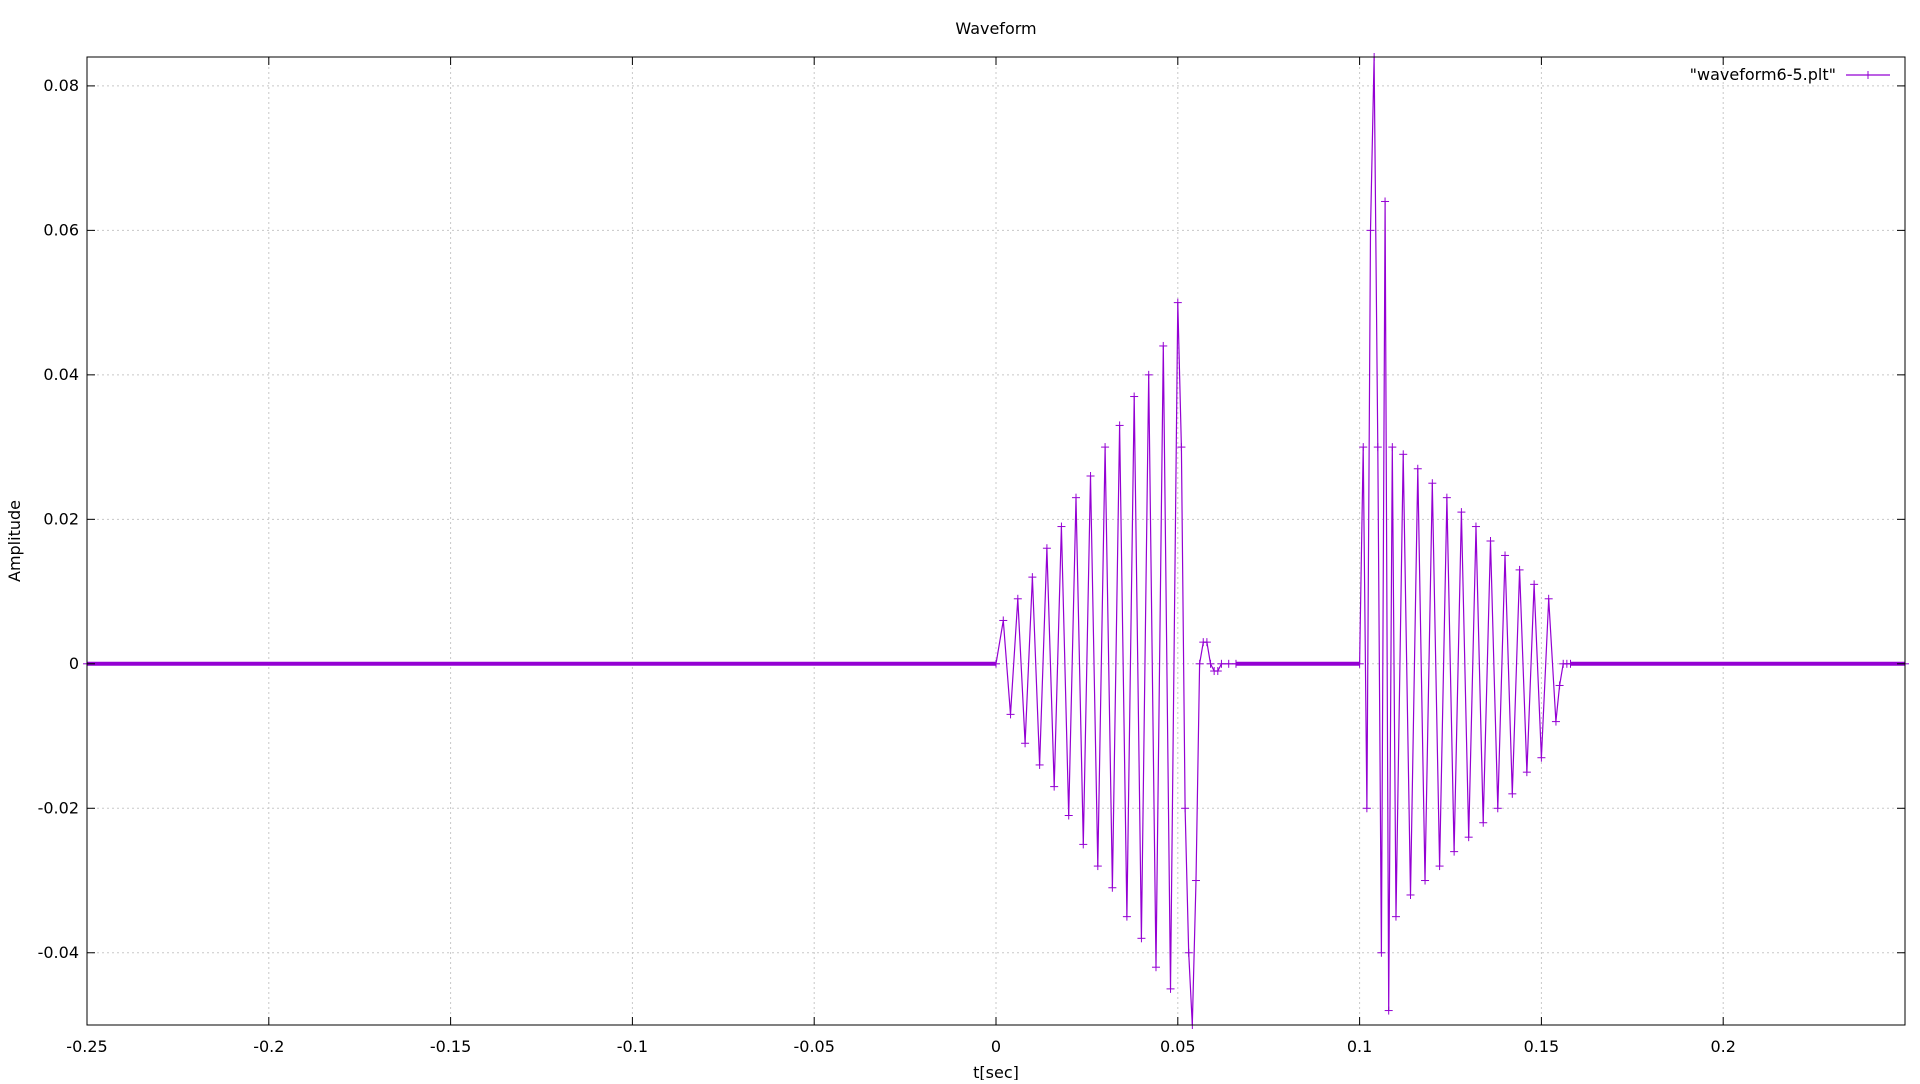  Describe the element at coordinates (995, 28) in the screenshot. I see `chart-title: Waveform` at that location.